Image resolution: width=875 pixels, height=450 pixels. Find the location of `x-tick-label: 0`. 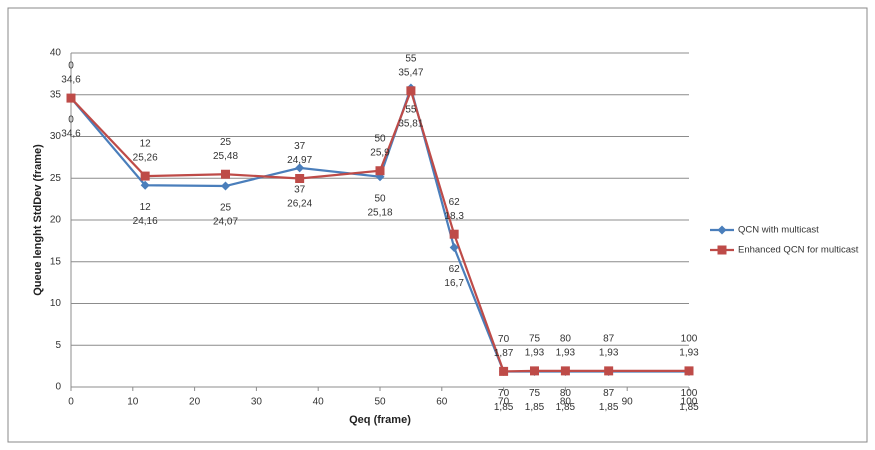

x-tick-label: 0 is located at coordinates (71, 402).